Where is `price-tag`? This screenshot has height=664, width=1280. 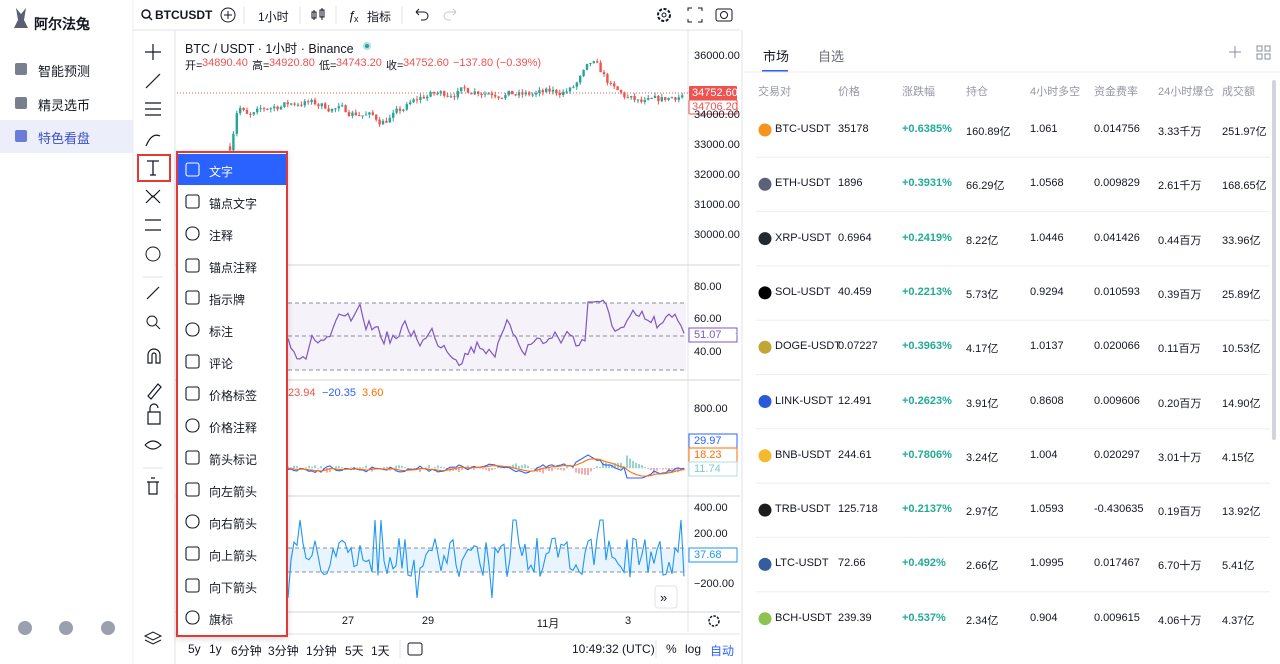 price-tag is located at coordinates (713, 93).